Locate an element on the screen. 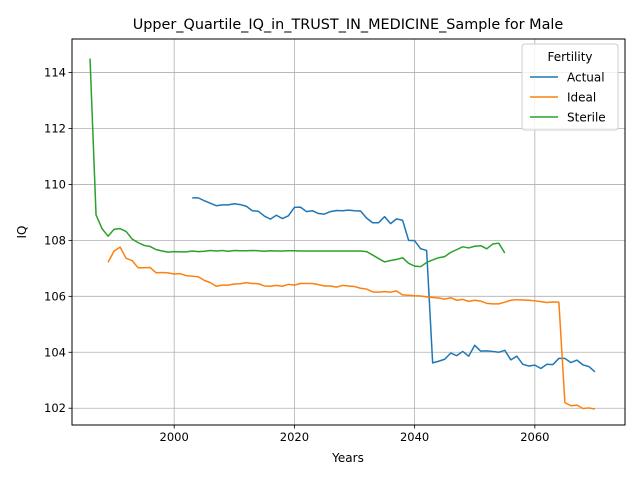 Image resolution: width=640 pixels, height=480 pixels. y-tick-label: 106 is located at coordinates (55, 296).